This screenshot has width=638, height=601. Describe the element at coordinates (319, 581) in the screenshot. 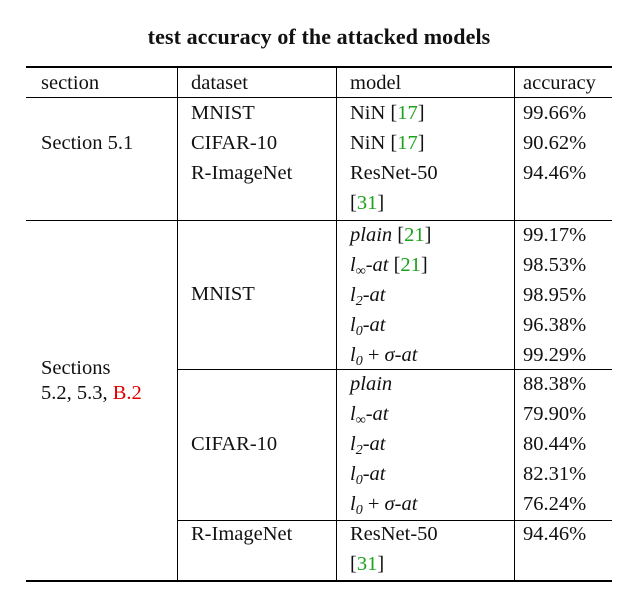

I see `bottom-rule` at that location.